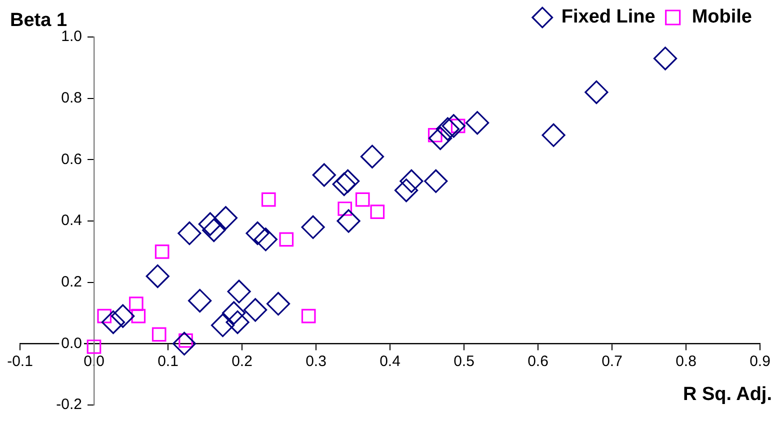 The image size is (780, 425). Describe the element at coordinates (612, 361) in the screenshot. I see `x-tick-label: 0.7` at that location.